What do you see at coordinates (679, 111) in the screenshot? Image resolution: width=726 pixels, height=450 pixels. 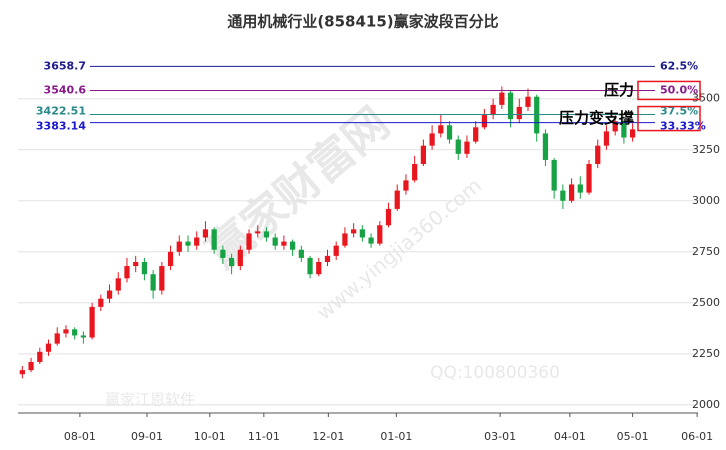 I see `level-ratio: 37.5%` at bounding box center [679, 111].